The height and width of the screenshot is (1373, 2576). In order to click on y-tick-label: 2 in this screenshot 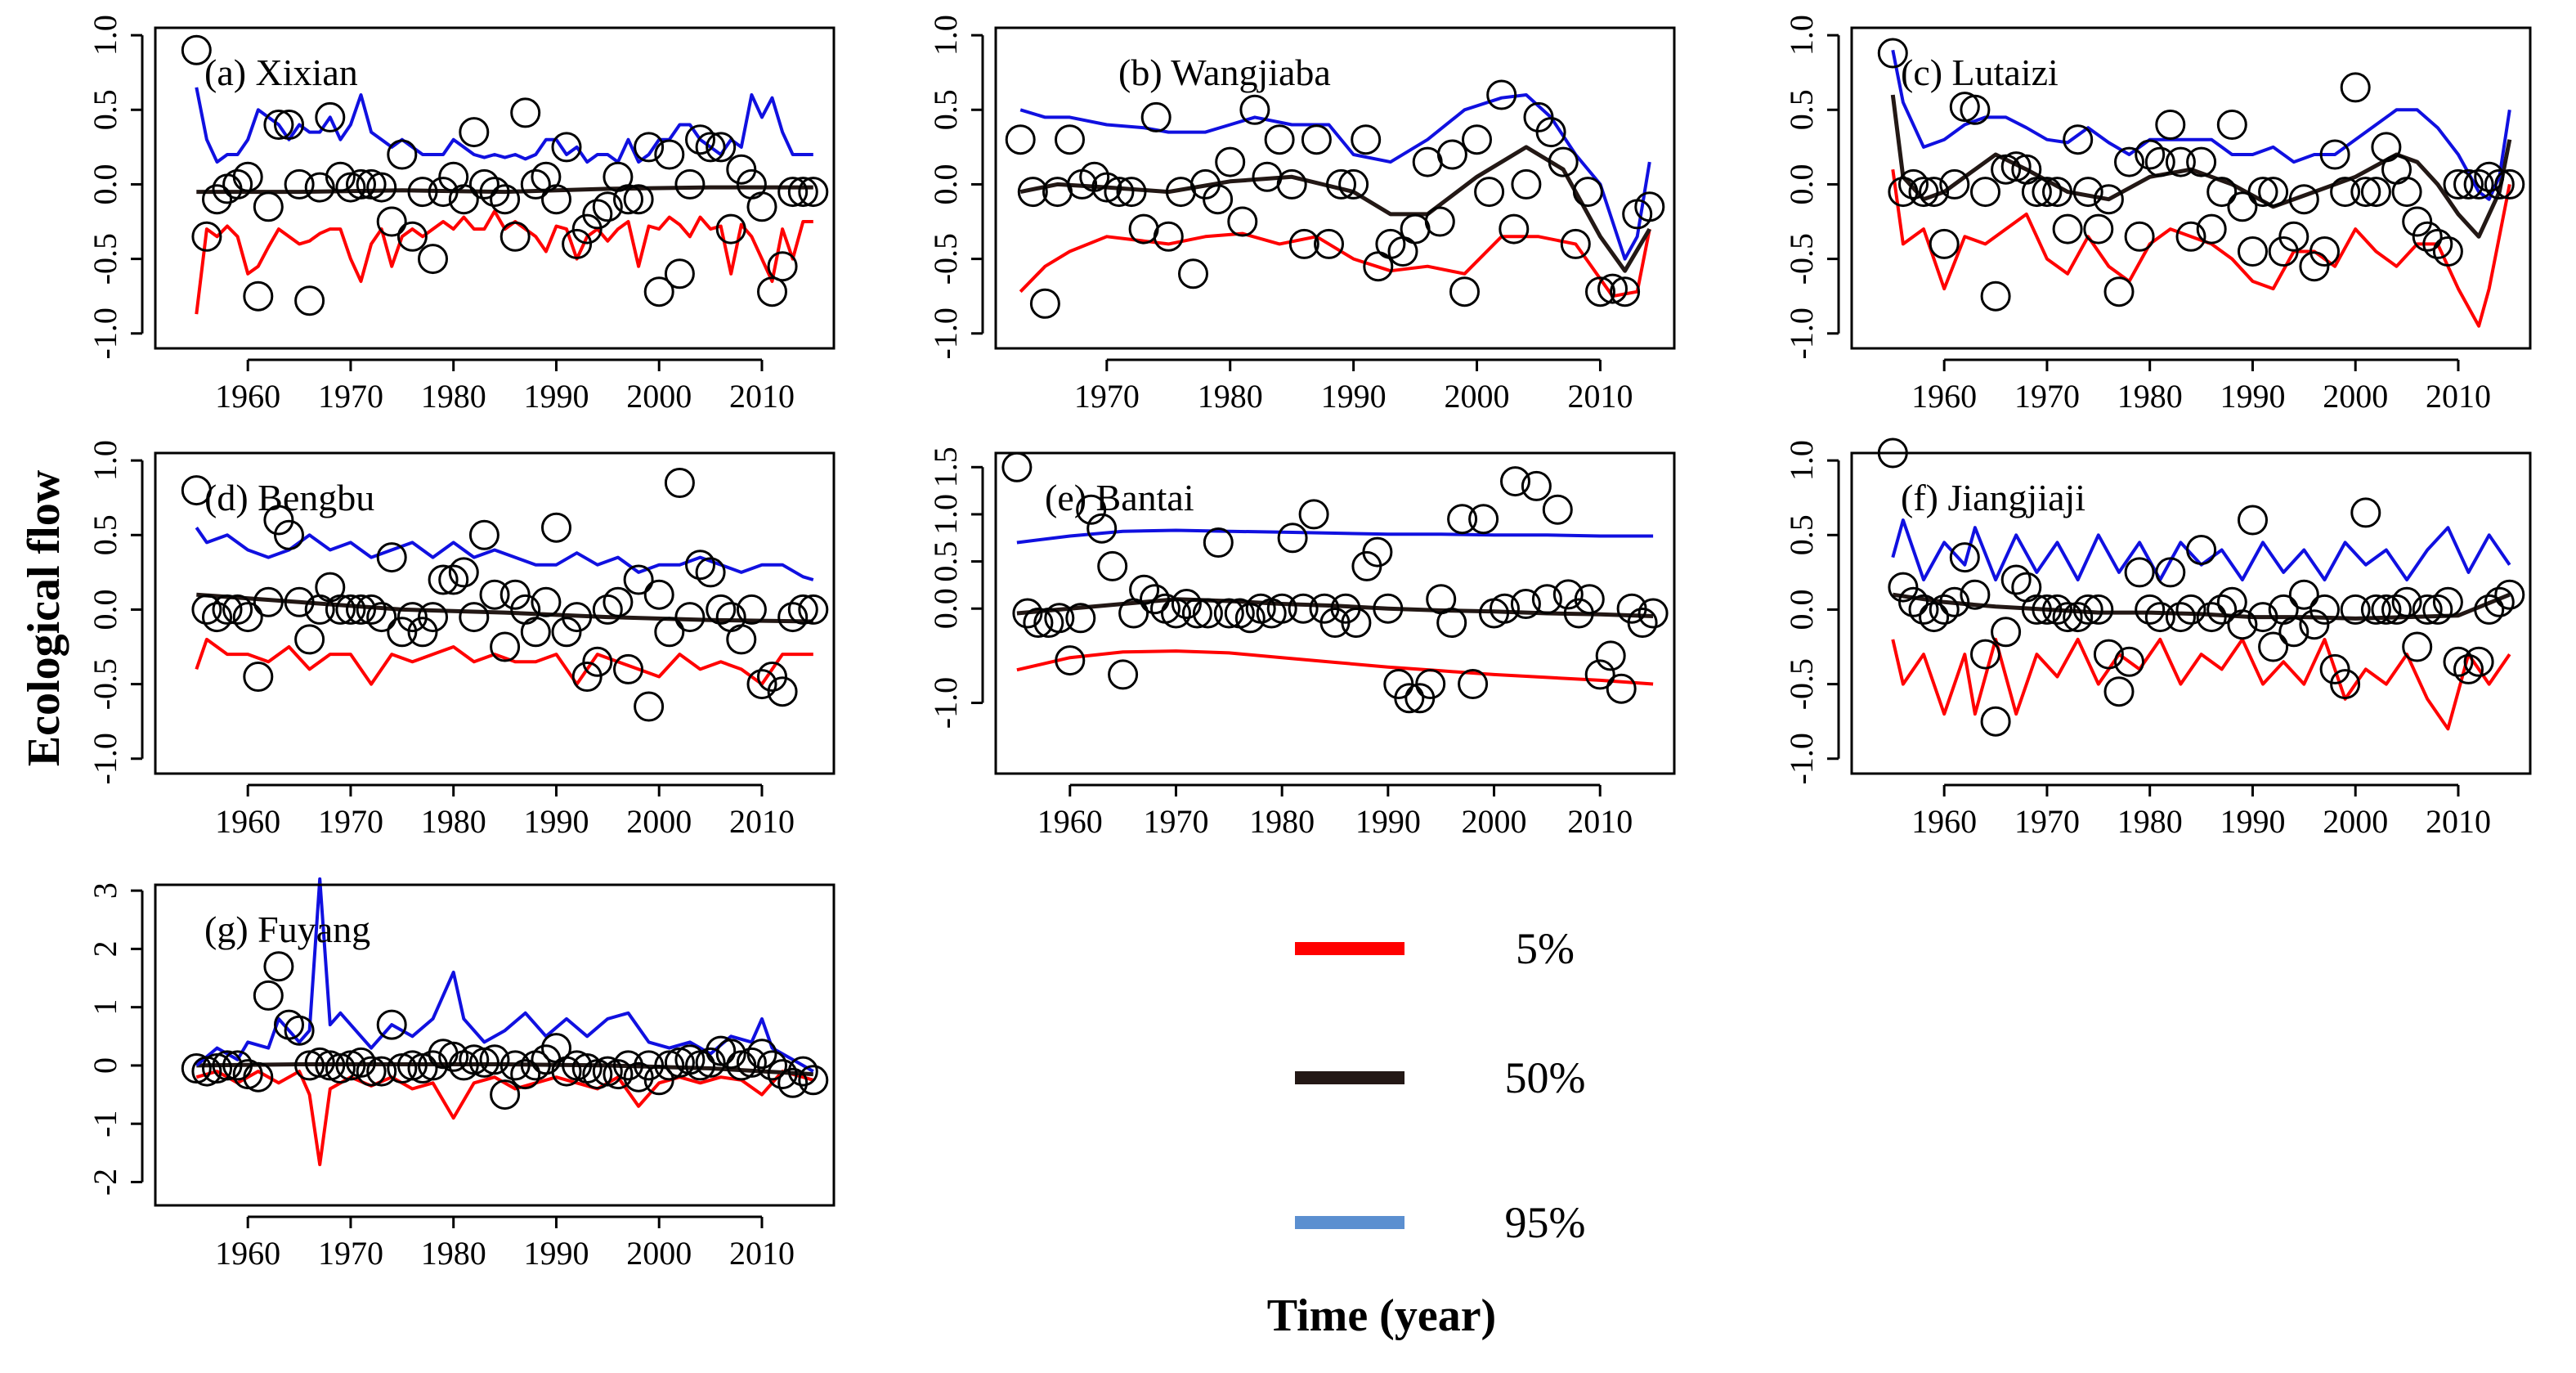, I will do `click(105, 948)`.